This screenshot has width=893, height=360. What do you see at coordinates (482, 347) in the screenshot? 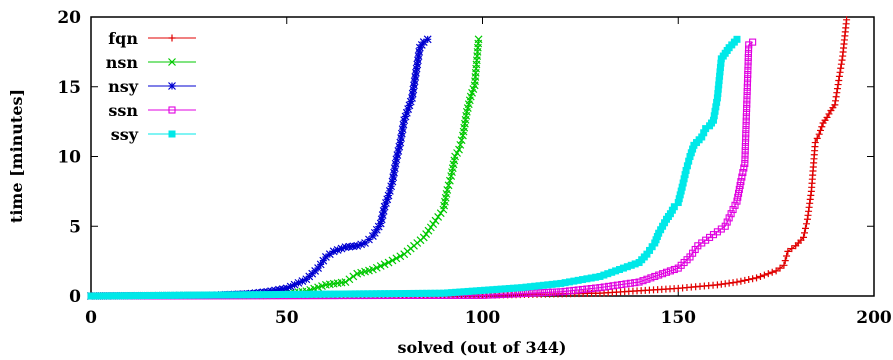
I see `x-axis-title: solved (out of 344)` at bounding box center [482, 347].